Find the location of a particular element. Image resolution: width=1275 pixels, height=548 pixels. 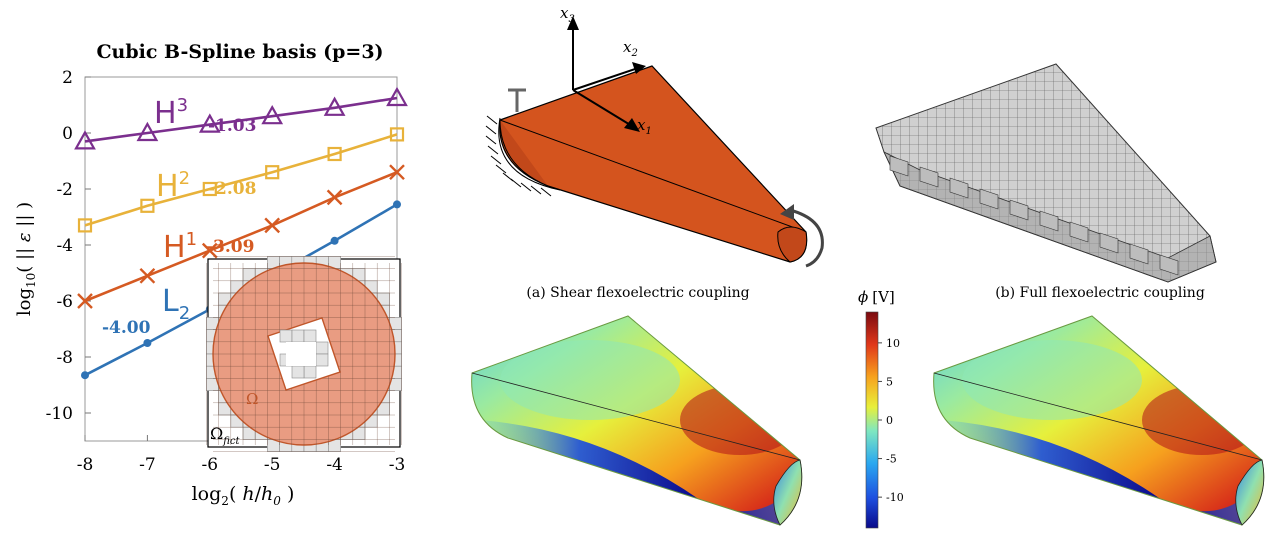

series-h2 is located at coordinates (241, 180).